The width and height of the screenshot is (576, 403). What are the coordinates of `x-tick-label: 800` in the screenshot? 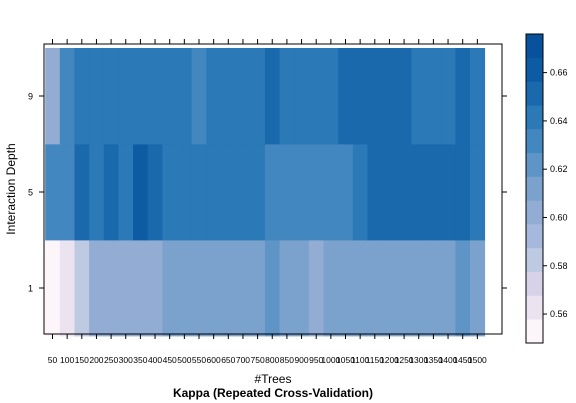 It's located at (272, 360).